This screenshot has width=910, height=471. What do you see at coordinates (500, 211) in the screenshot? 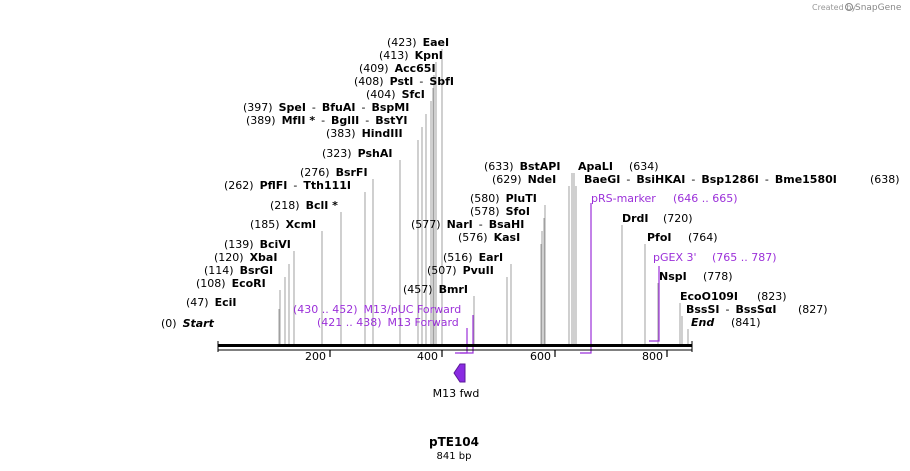
I see `site-label-26: (578) SfoI` at bounding box center [500, 211].